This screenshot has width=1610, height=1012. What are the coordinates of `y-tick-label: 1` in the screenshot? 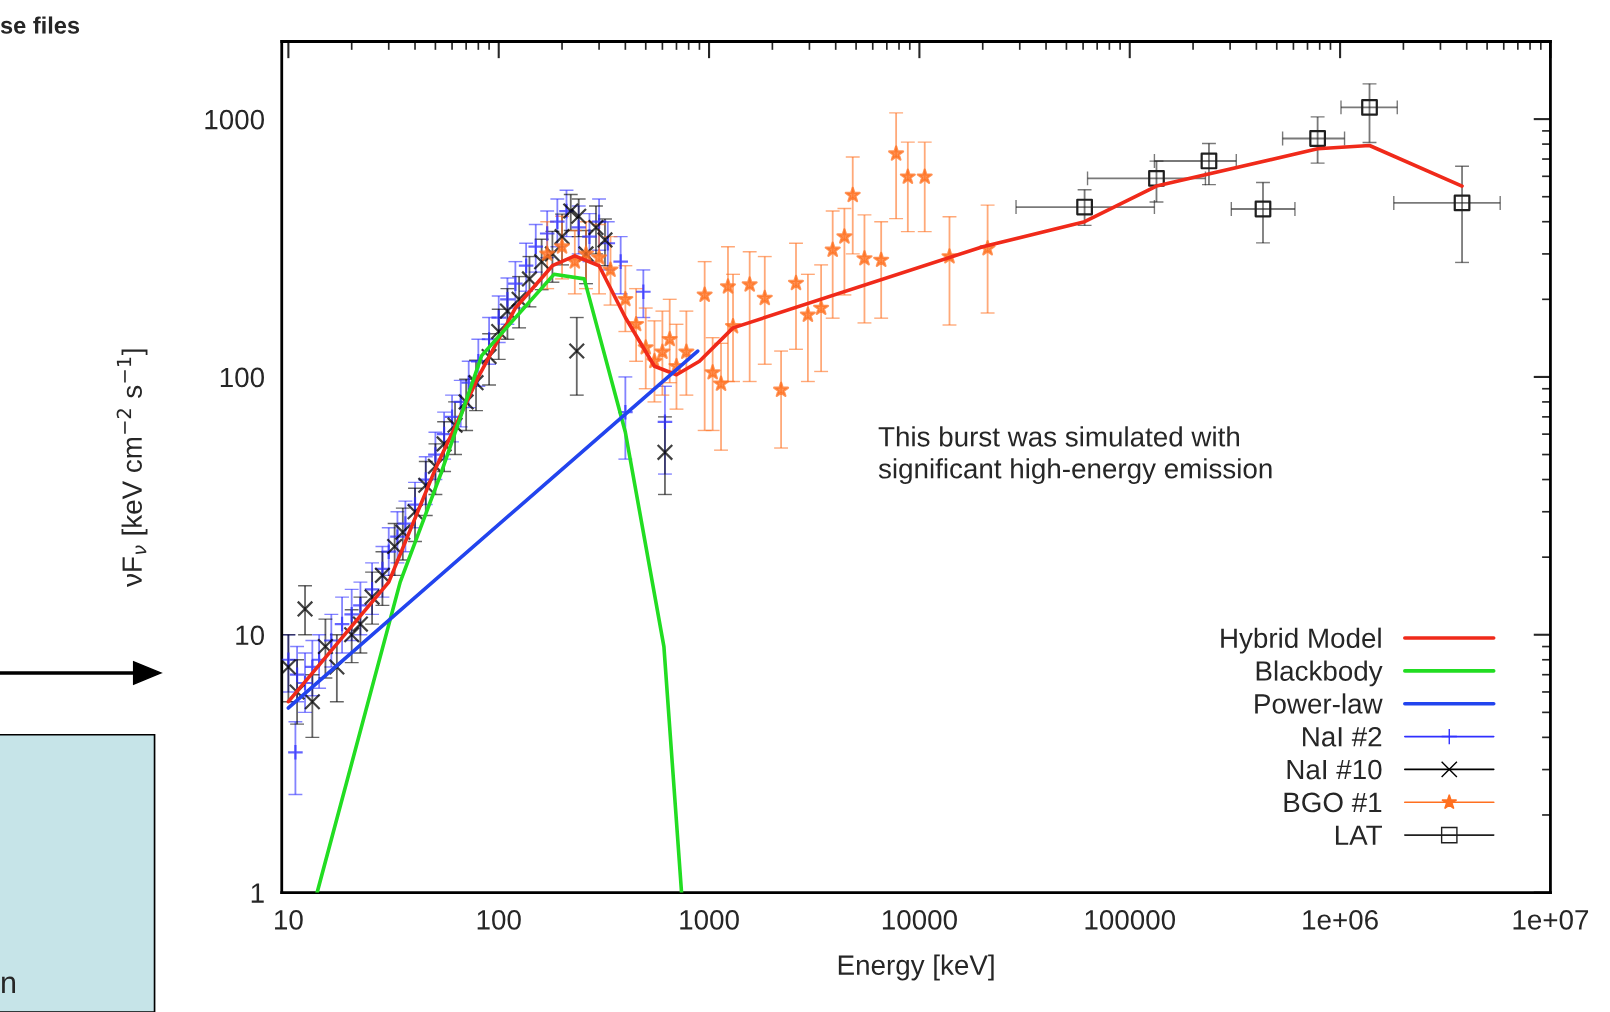 It's located at (257, 893).